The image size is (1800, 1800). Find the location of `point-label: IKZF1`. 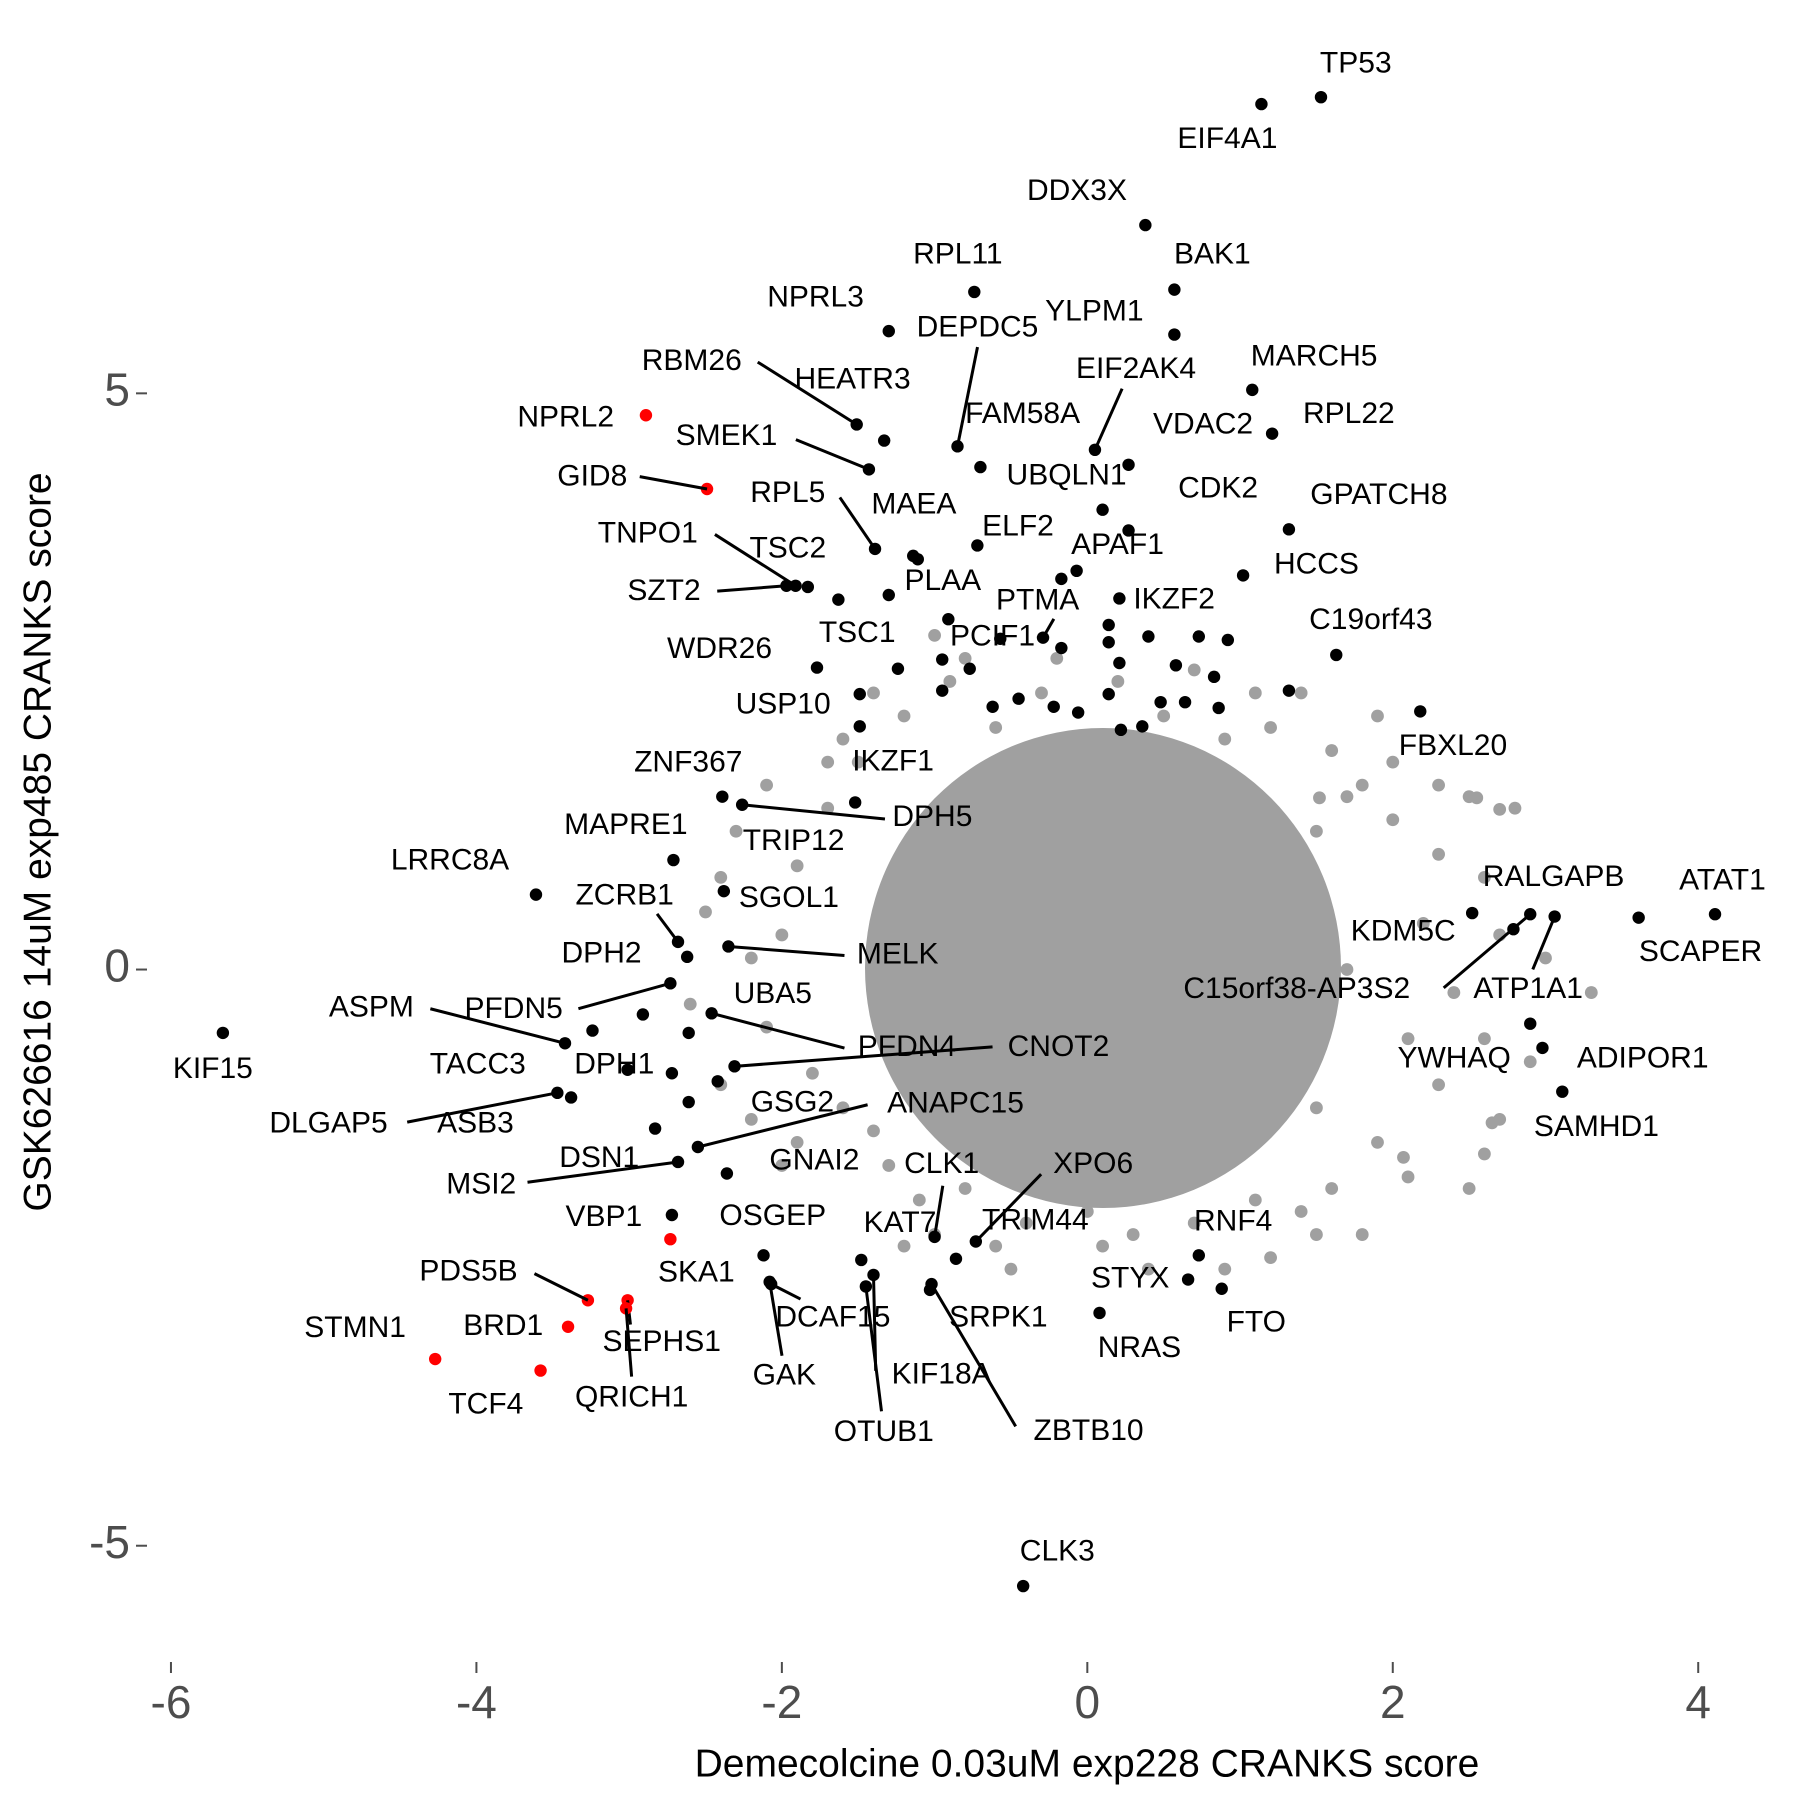

point-label: IKZF1 is located at coordinates (893, 760).